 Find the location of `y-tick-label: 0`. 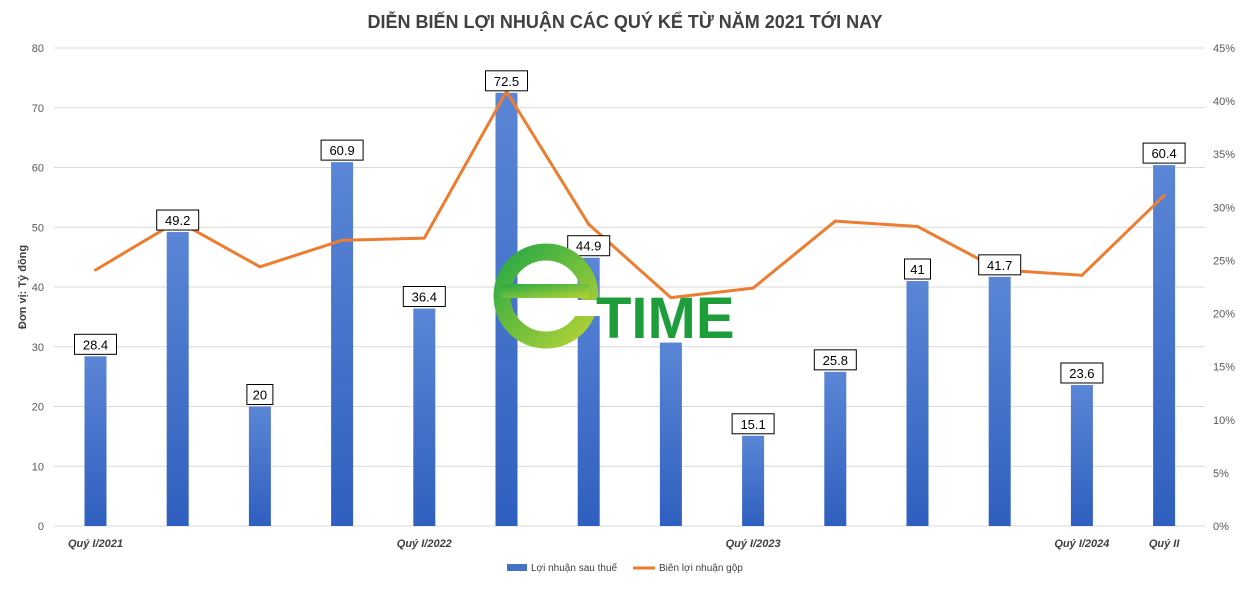

y-tick-label: 0 is located at coordinates (41, 527).